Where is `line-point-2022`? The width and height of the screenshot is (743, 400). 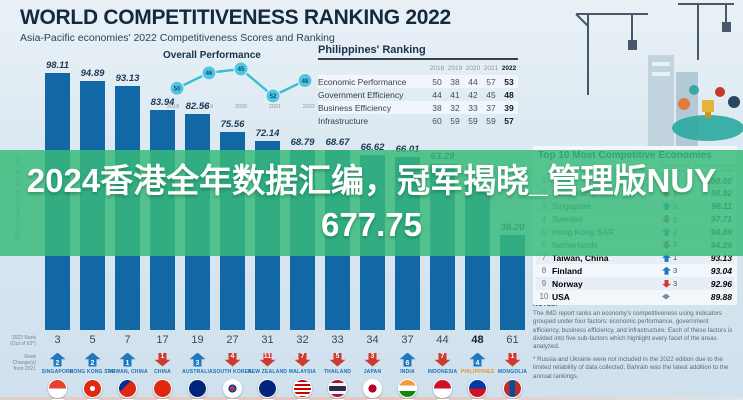
line-point-2022 is located at coordinates (305, 81).